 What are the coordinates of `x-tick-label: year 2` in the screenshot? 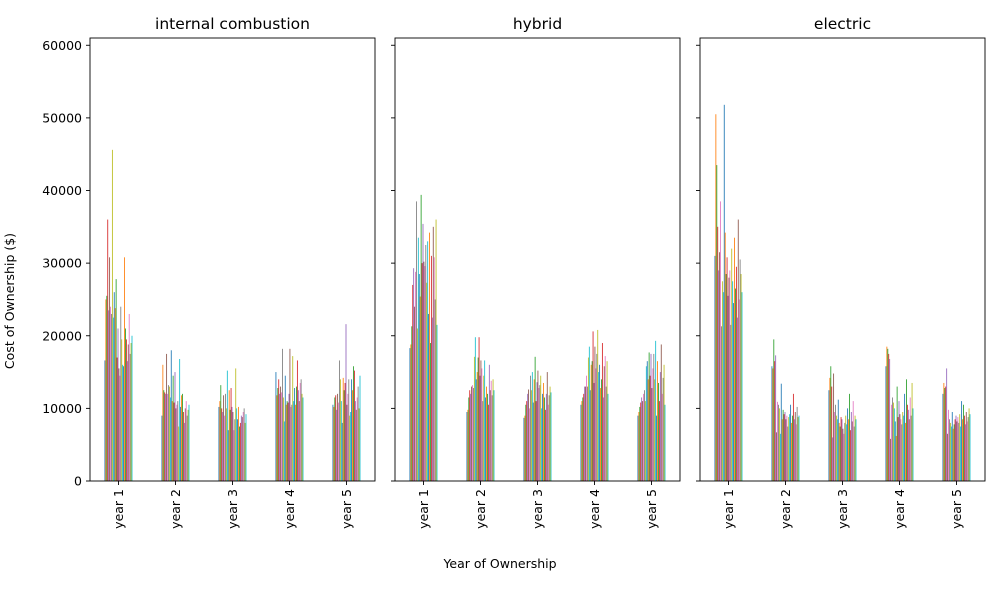 It's located at (175, 509).